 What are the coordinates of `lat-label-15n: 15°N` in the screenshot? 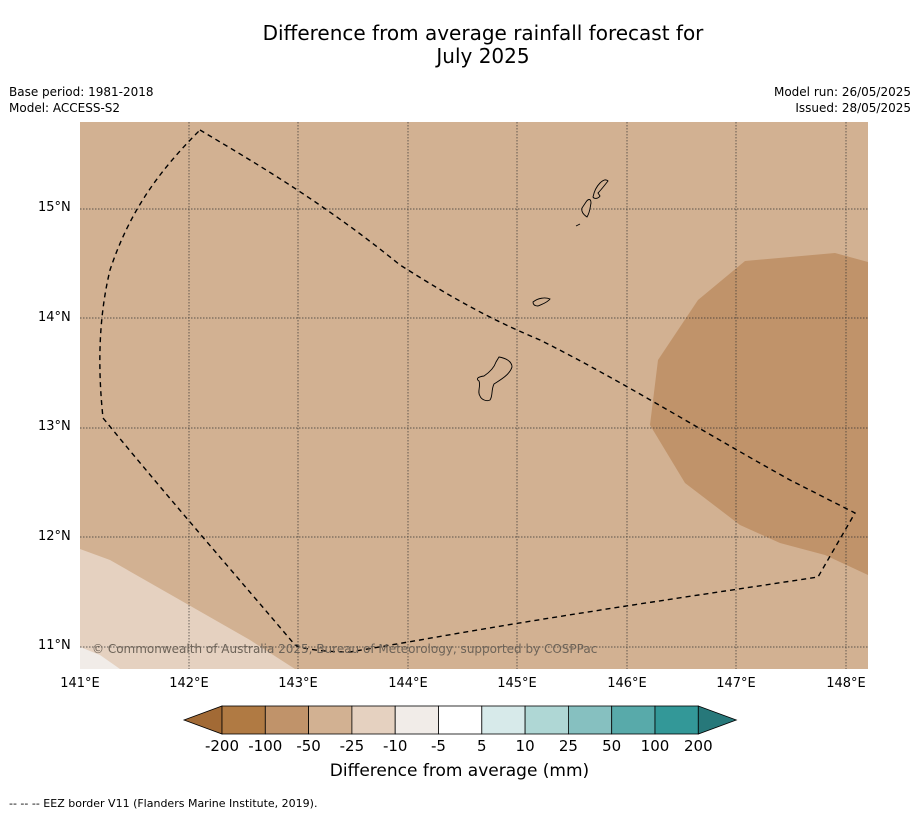 It's located at (54, 207).